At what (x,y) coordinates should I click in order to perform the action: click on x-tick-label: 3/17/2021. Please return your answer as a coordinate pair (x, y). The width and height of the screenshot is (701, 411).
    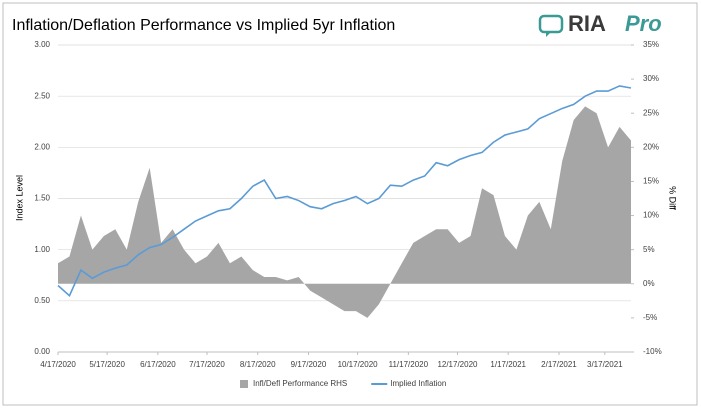
    Looking at the image, I should click on (605, 364).